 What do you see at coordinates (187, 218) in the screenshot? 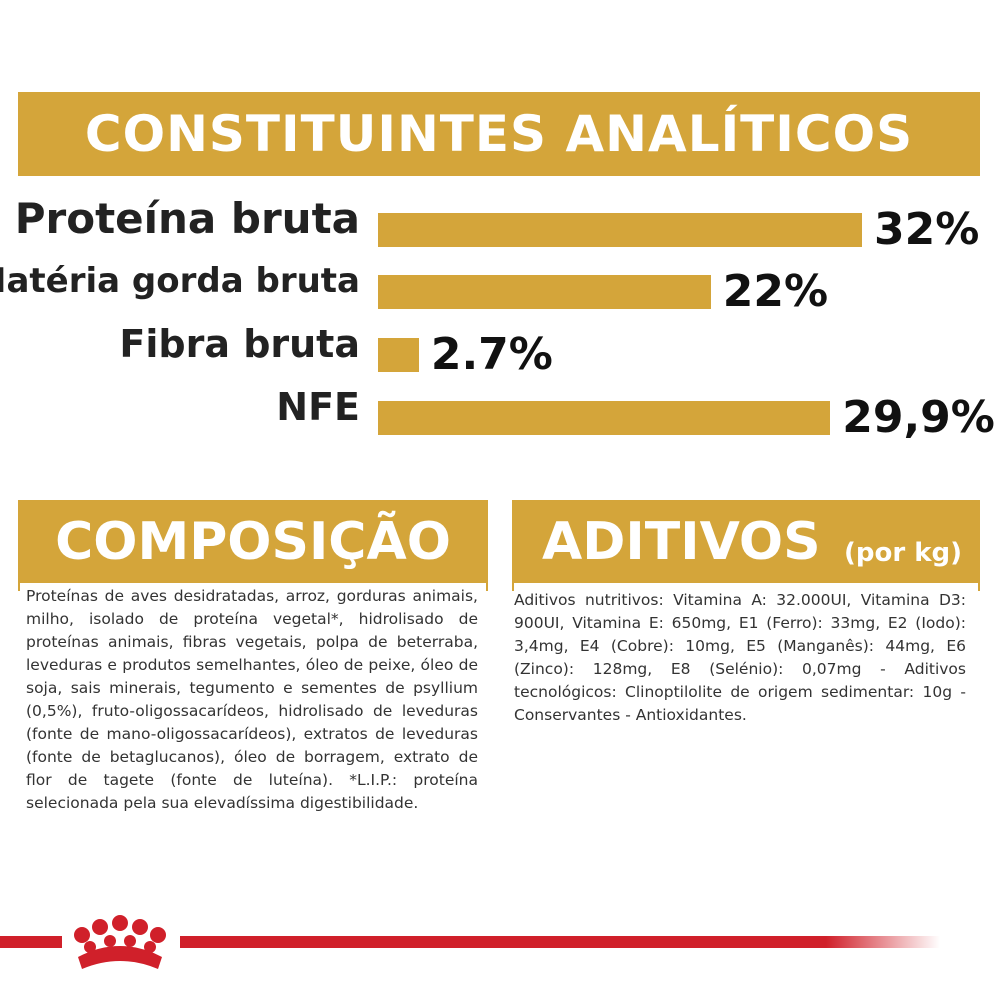
I see `category-label: Proteína bruta` at bounding box center [187, 218].